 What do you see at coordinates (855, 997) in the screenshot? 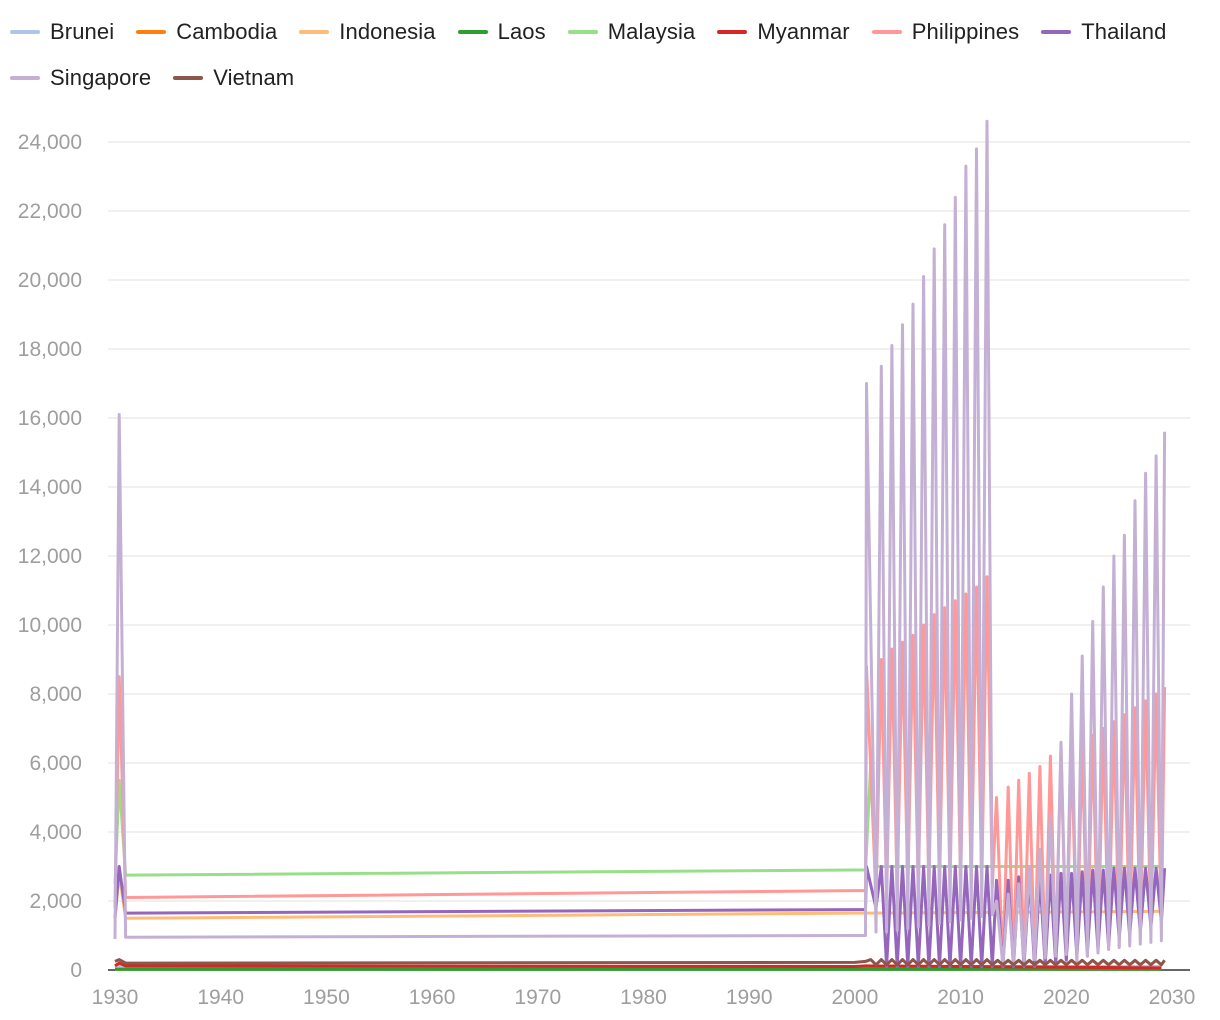
I see `x-tick-label: 2000` at bounding box center [855, 997].